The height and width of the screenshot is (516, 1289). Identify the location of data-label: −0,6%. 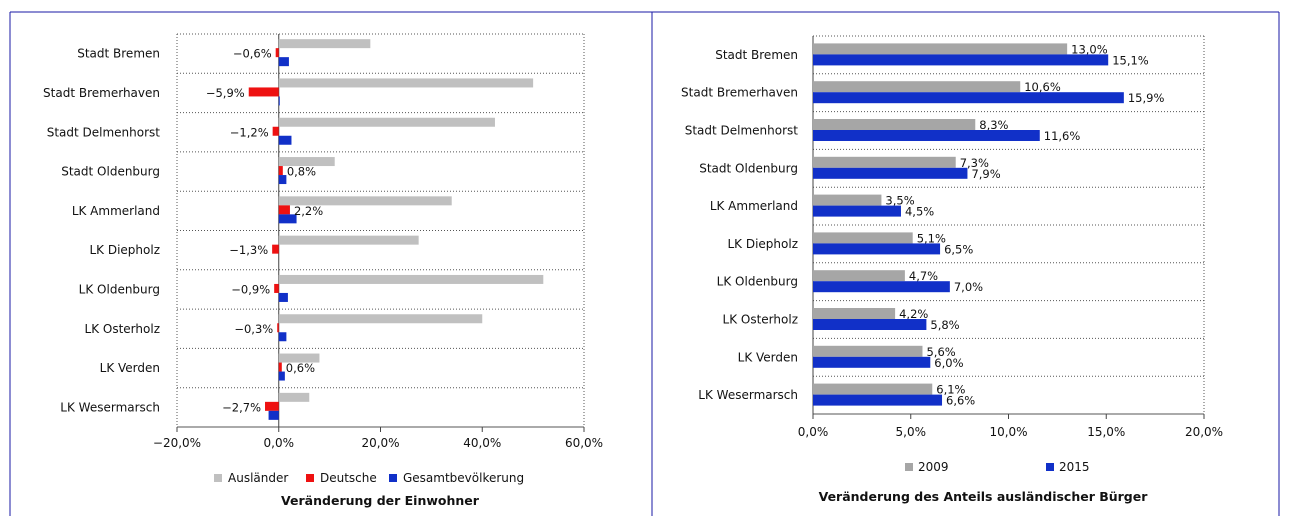
(252, 54).